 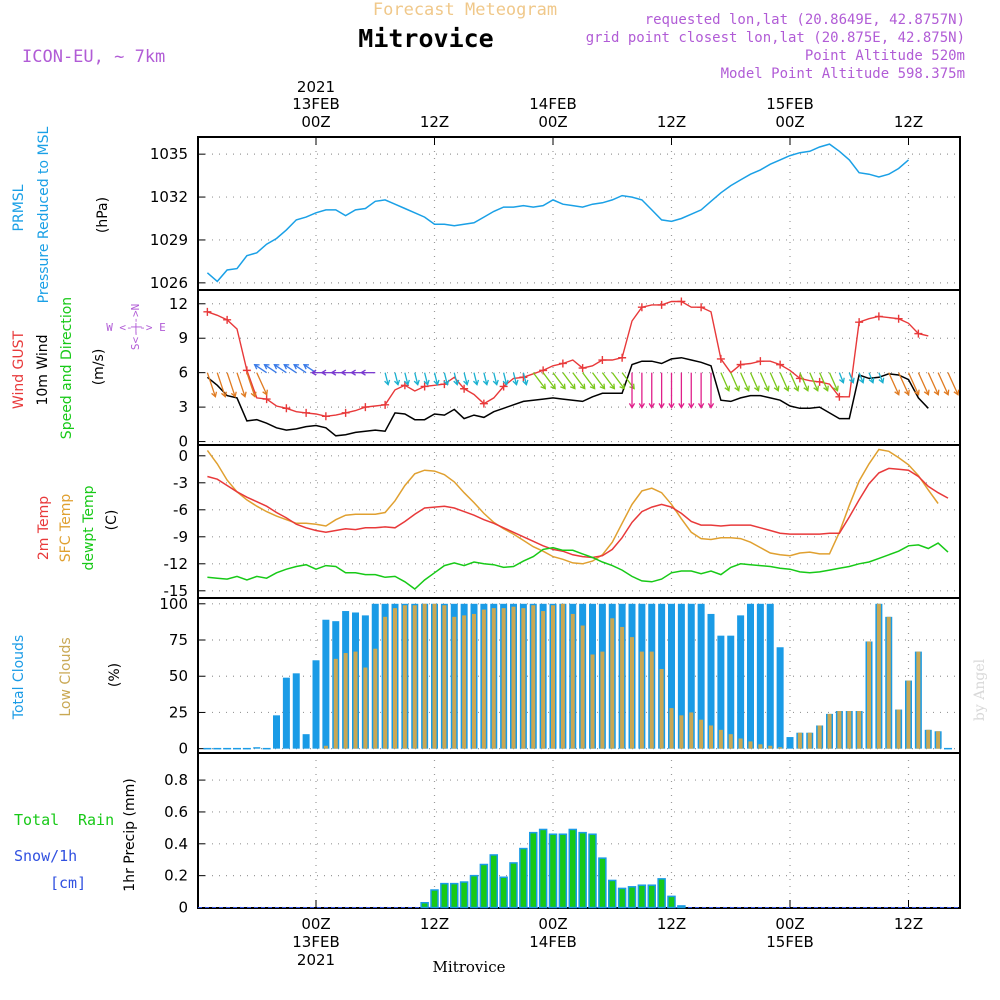 What do you see at coordinates (316, 87) in the screenshot?
I see `top-axis-year: 2021` at bounding box center [316, 87].